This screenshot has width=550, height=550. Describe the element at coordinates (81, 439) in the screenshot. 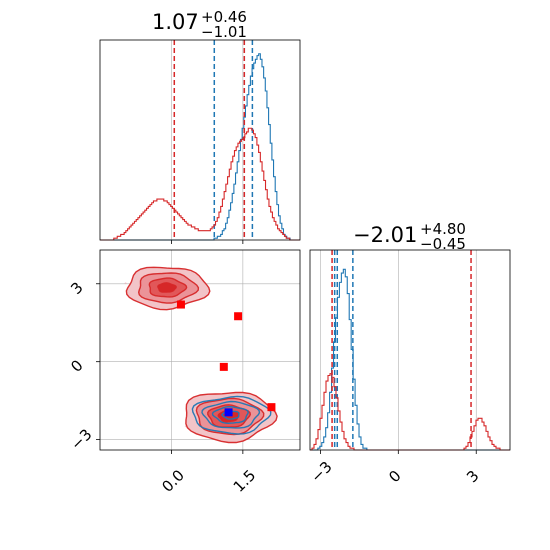

I see `tick-label-y-2: −3` at that location.